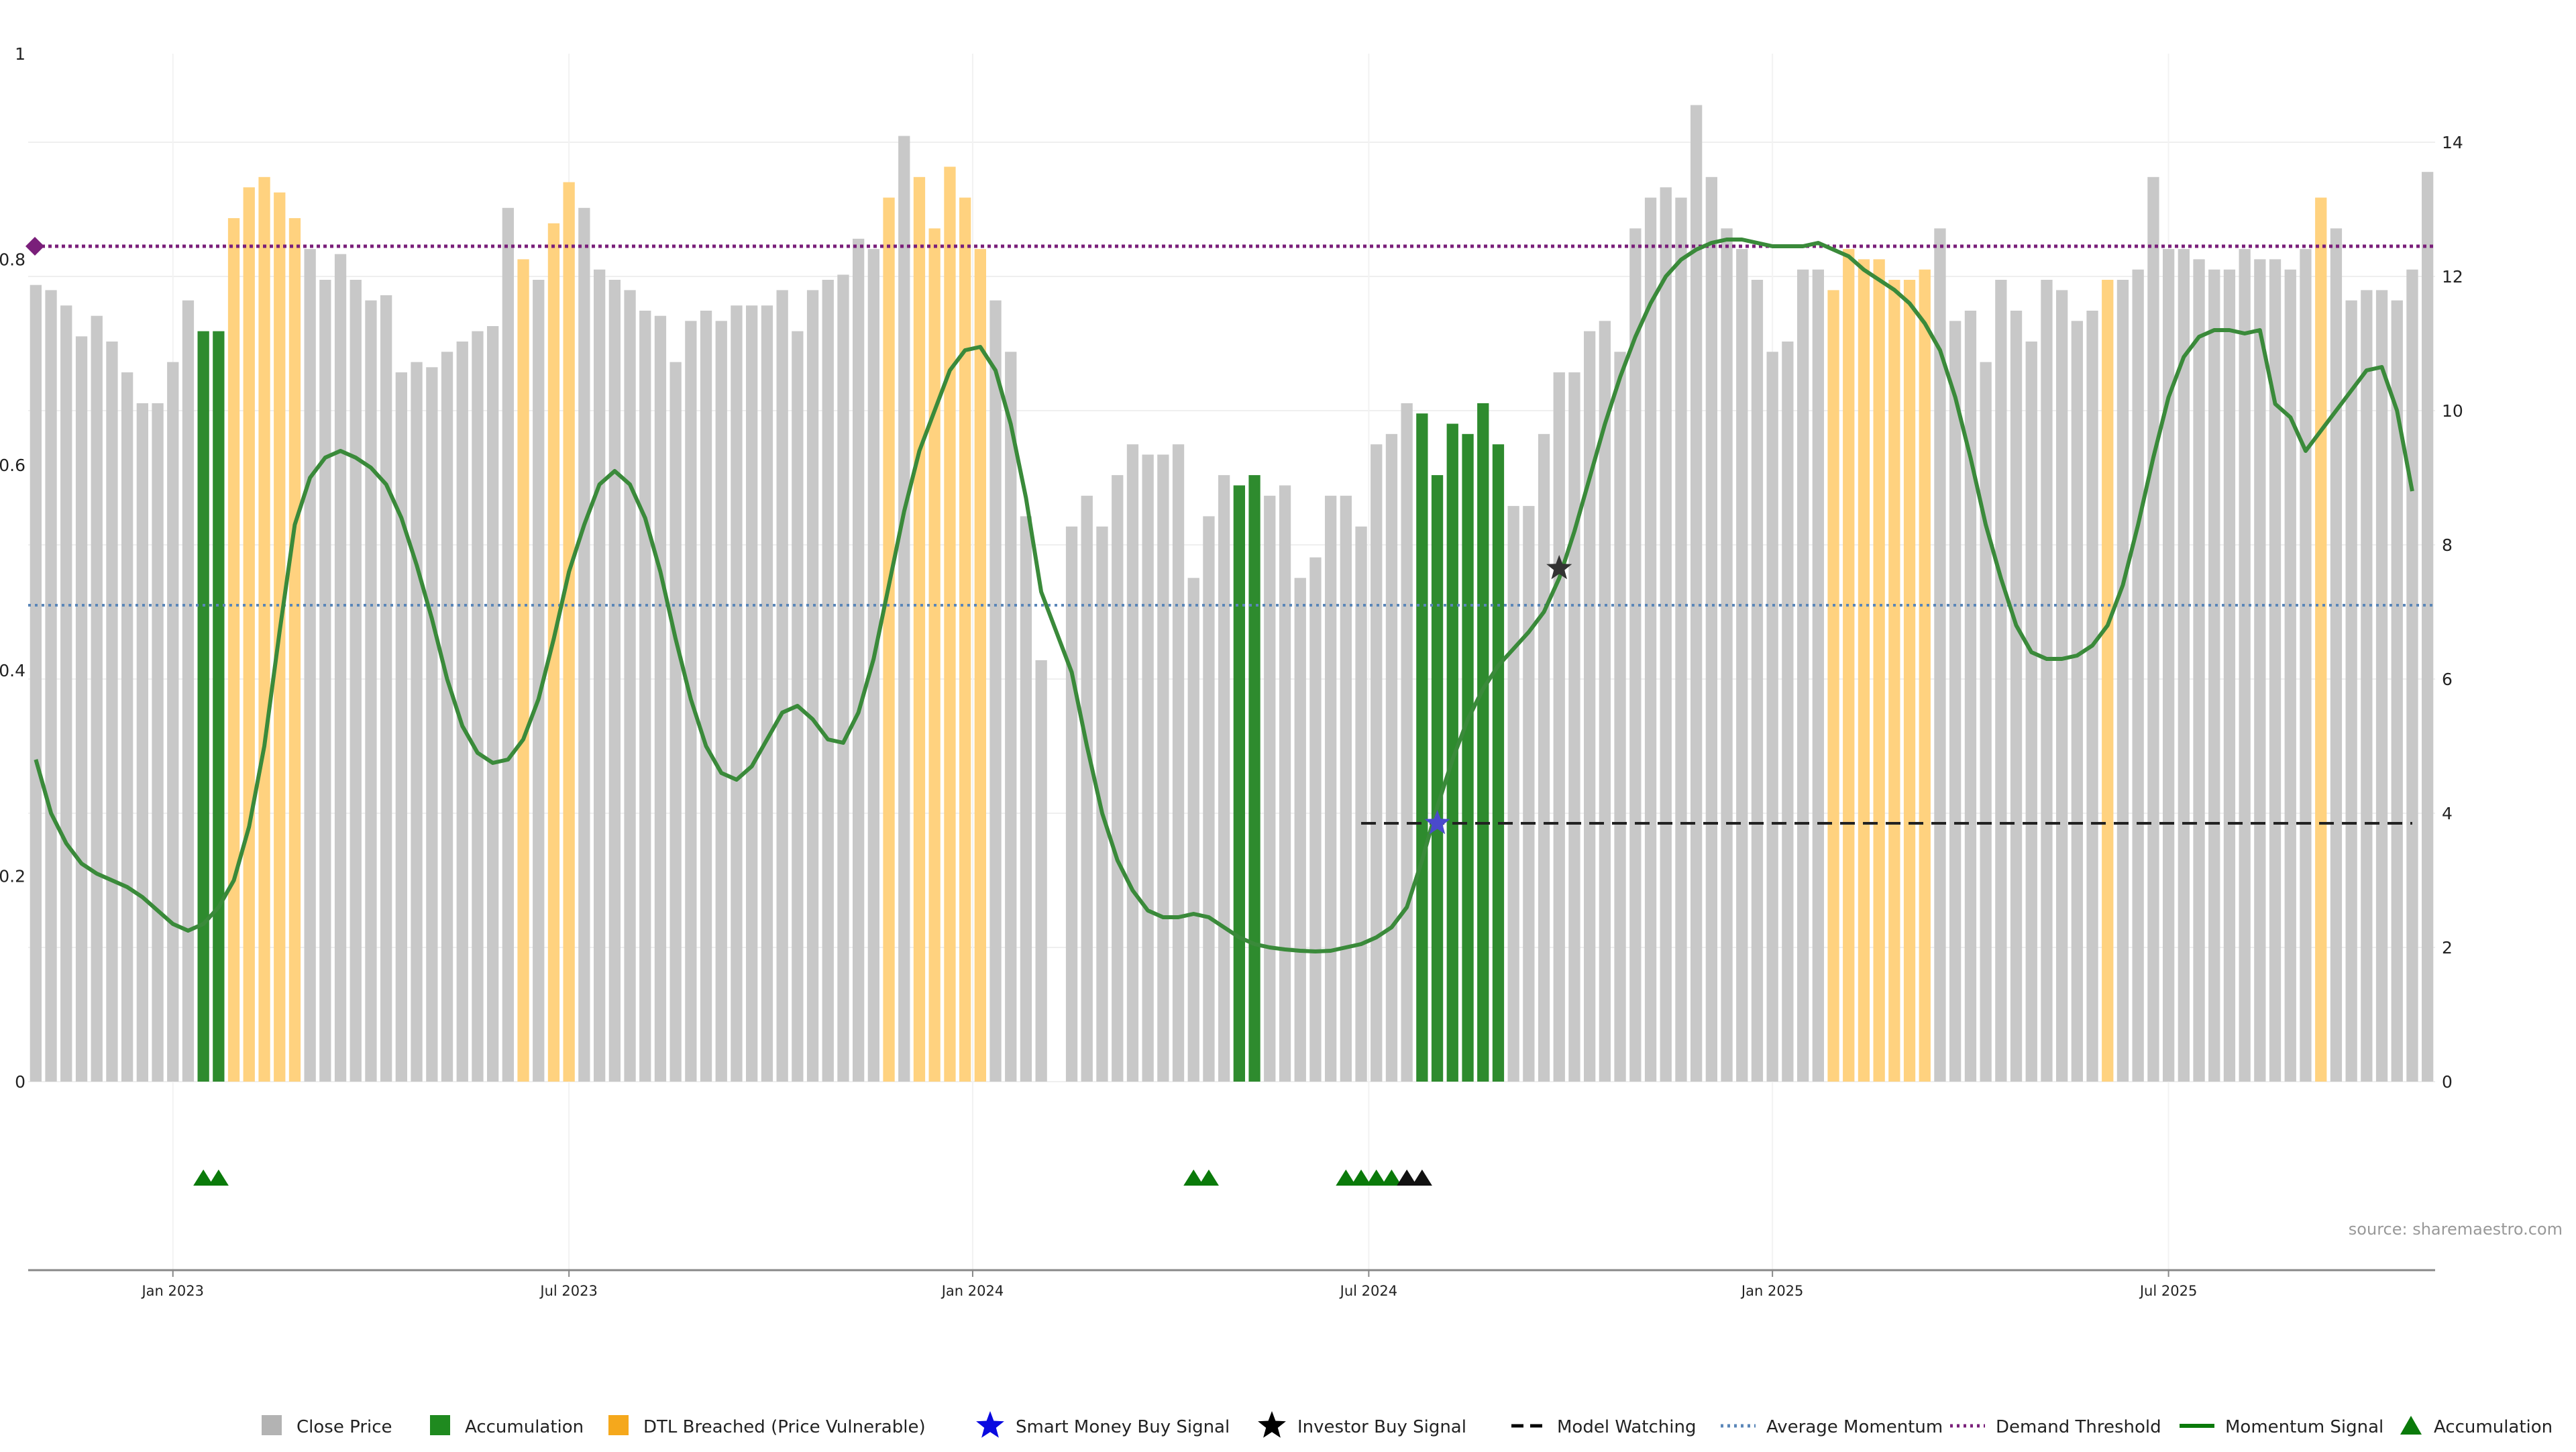 This screenshot has width=2576, height=1452. I want to click on left-axis-tick-label: 1, so click(20, 54).